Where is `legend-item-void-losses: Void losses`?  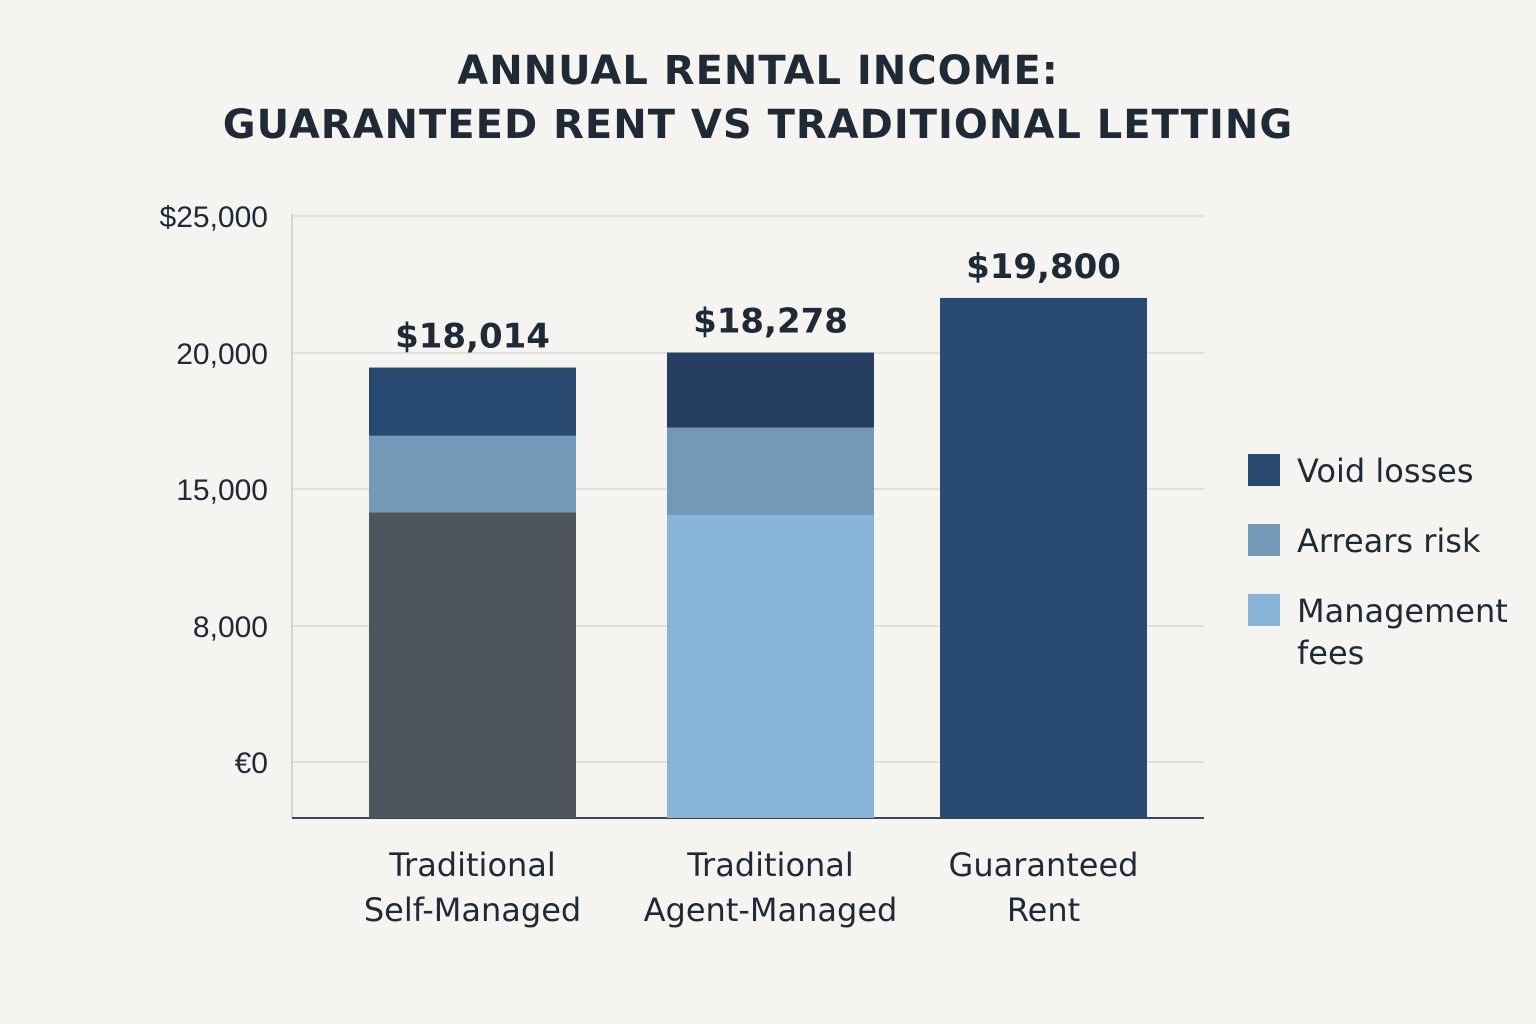 legend-item-void-losses: Void losses is located at coordinates (1388, 471).